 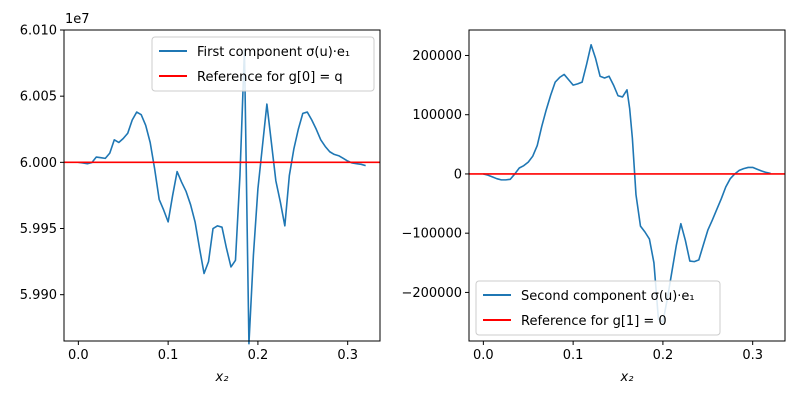 What do you see at coordinates (38, 229) in the screenshot?
I see `y-tick-label: 5.995` at bounding box center [38, 229].